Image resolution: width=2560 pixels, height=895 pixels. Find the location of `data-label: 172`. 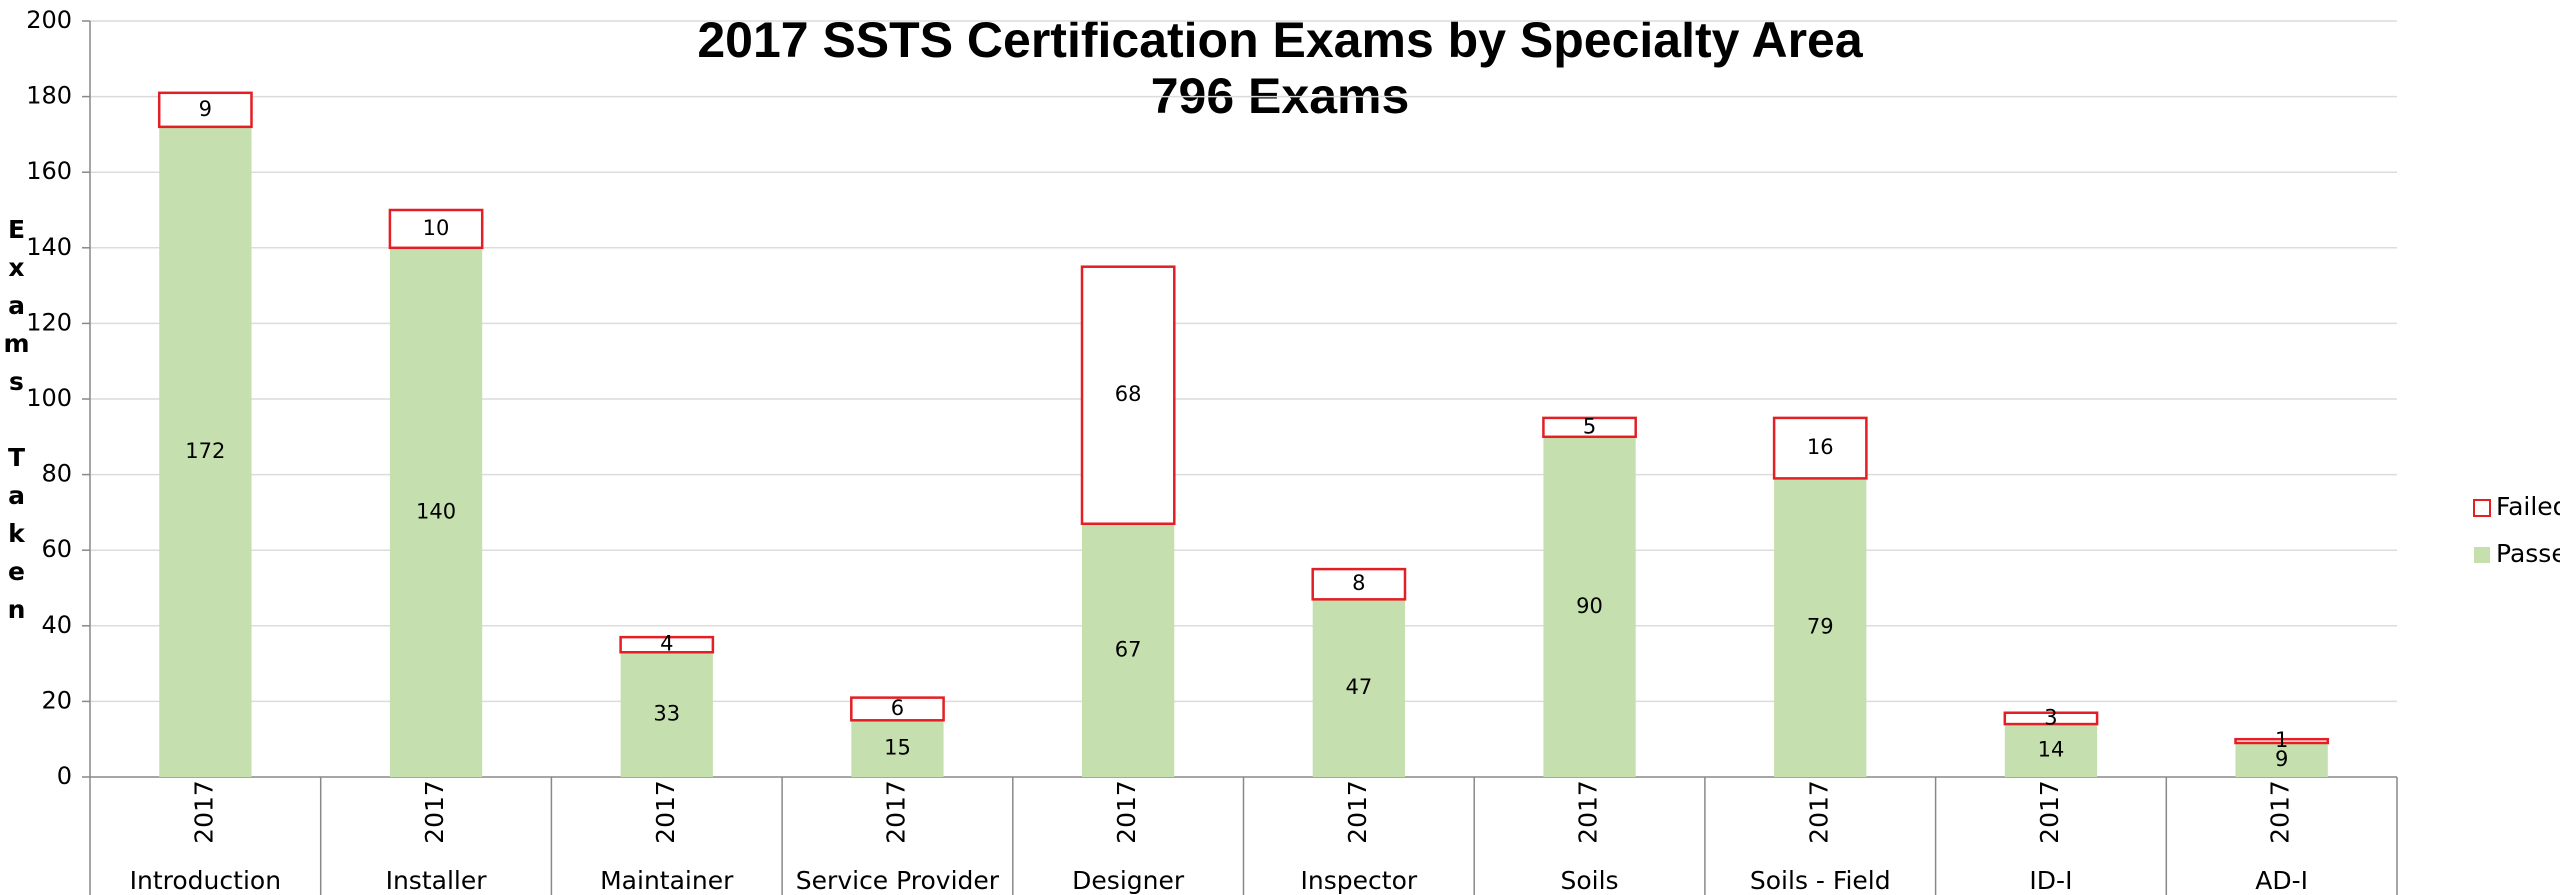

data-label: 172 is located at coordinates (205, 451).